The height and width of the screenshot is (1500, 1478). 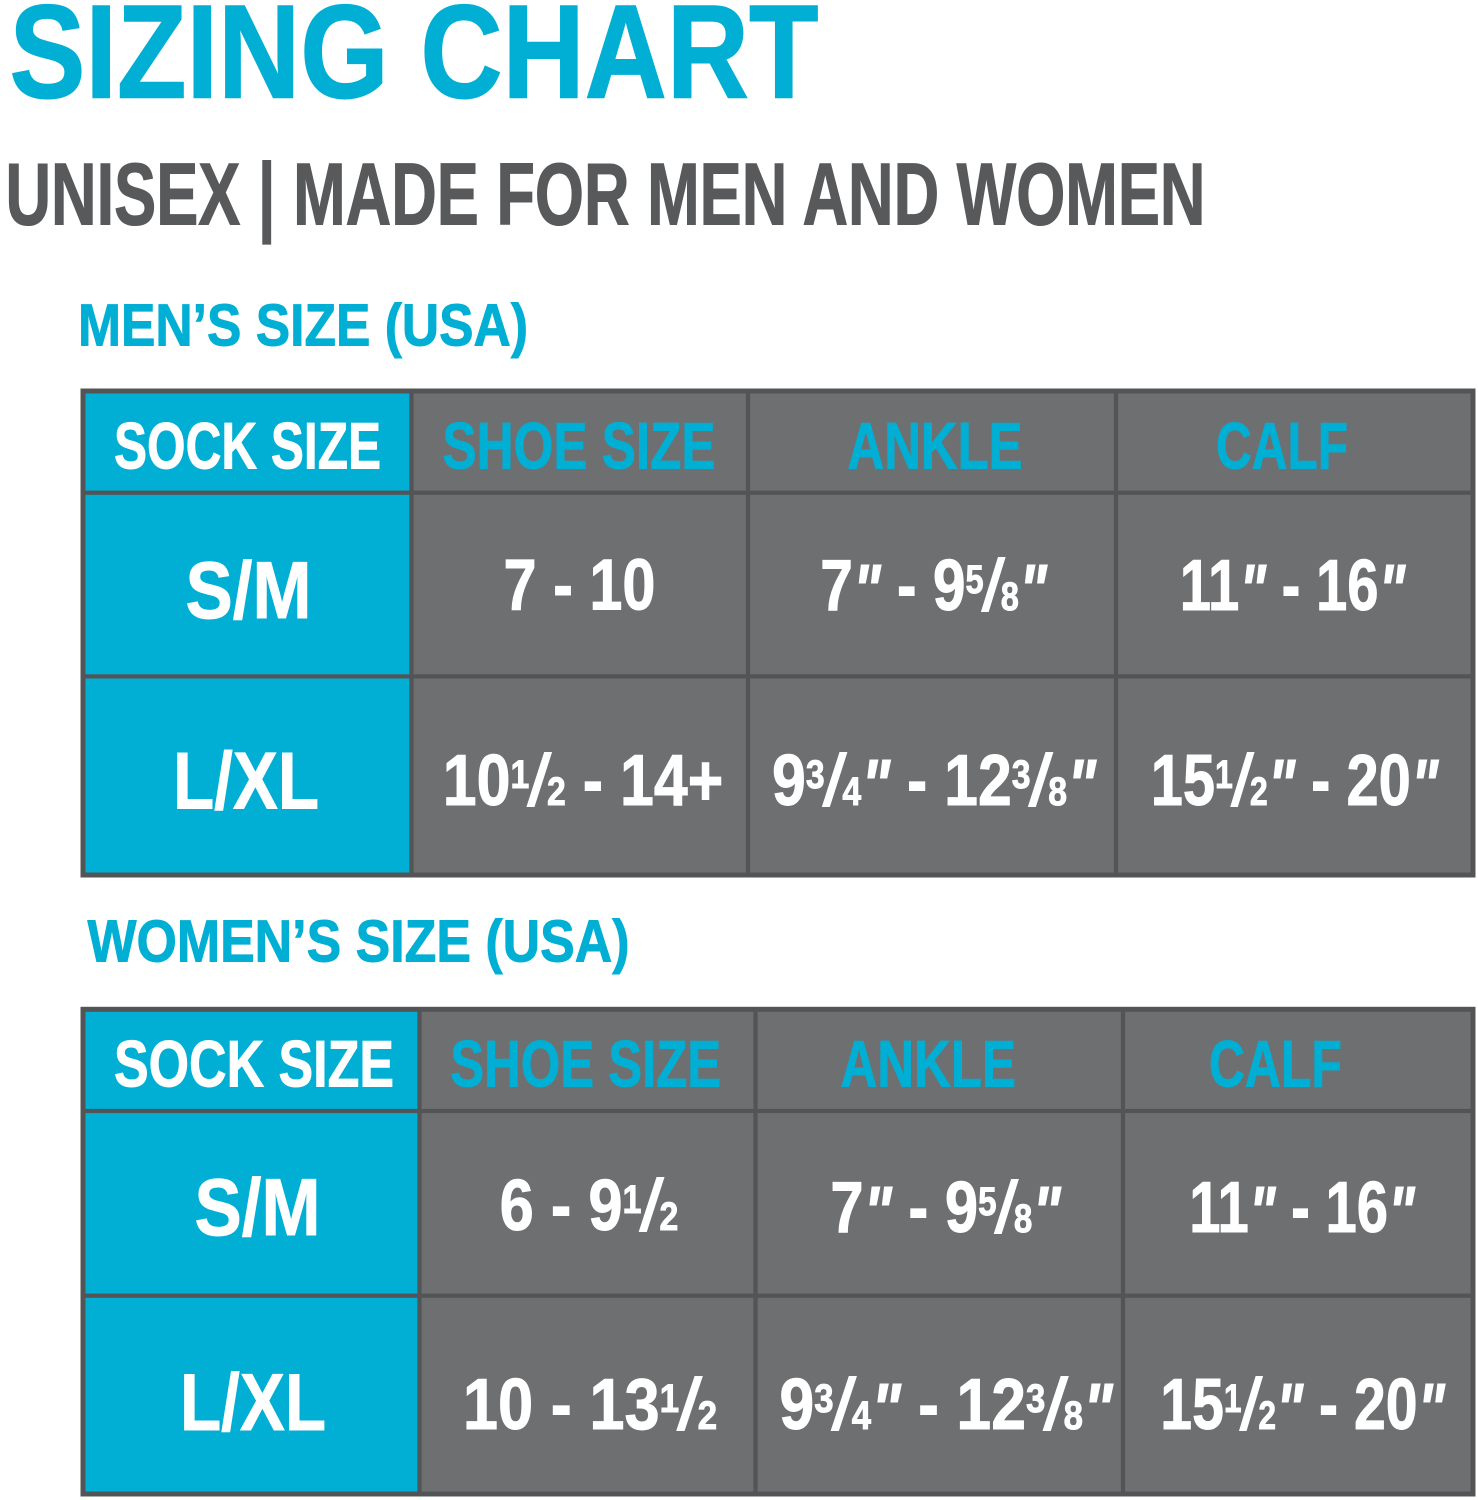 I want to click on svg-text: 10 - 131/2, so click(x=590, y=1405).